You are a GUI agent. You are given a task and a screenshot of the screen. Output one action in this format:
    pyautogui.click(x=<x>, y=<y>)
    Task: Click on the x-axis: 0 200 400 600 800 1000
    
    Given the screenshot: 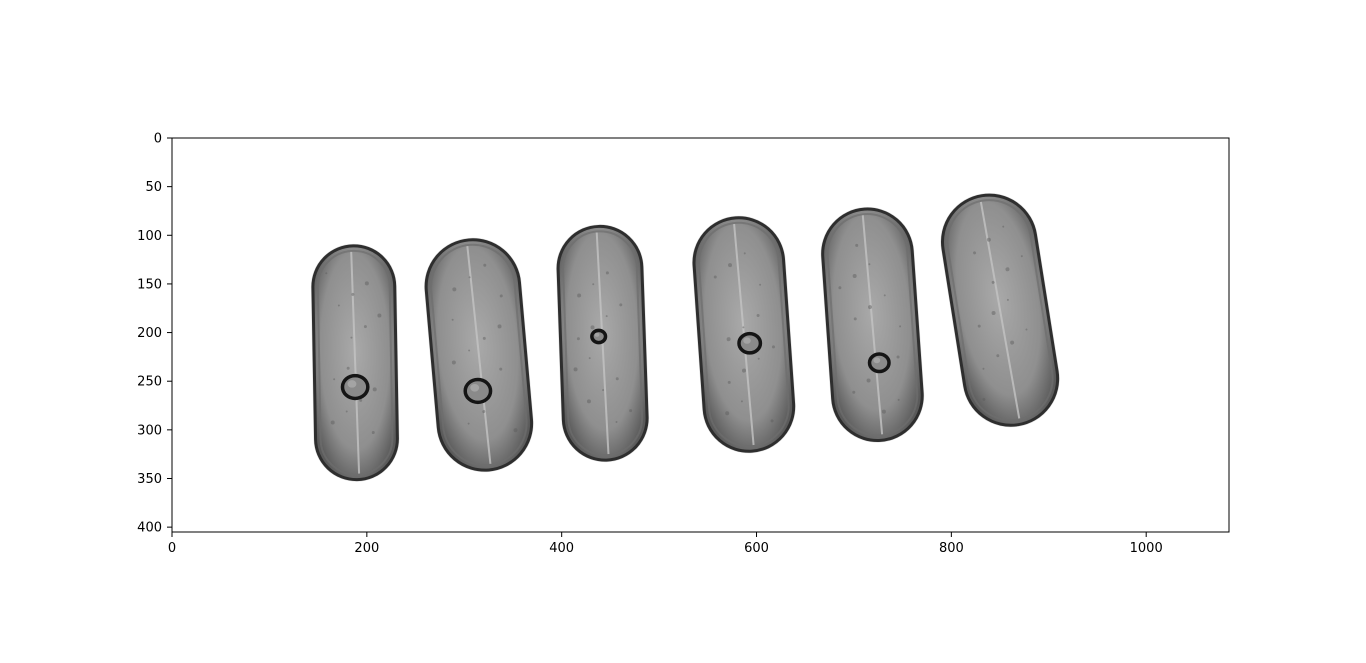 What is the action you would take?
    pyautogui.click(x=665, y=544)
    